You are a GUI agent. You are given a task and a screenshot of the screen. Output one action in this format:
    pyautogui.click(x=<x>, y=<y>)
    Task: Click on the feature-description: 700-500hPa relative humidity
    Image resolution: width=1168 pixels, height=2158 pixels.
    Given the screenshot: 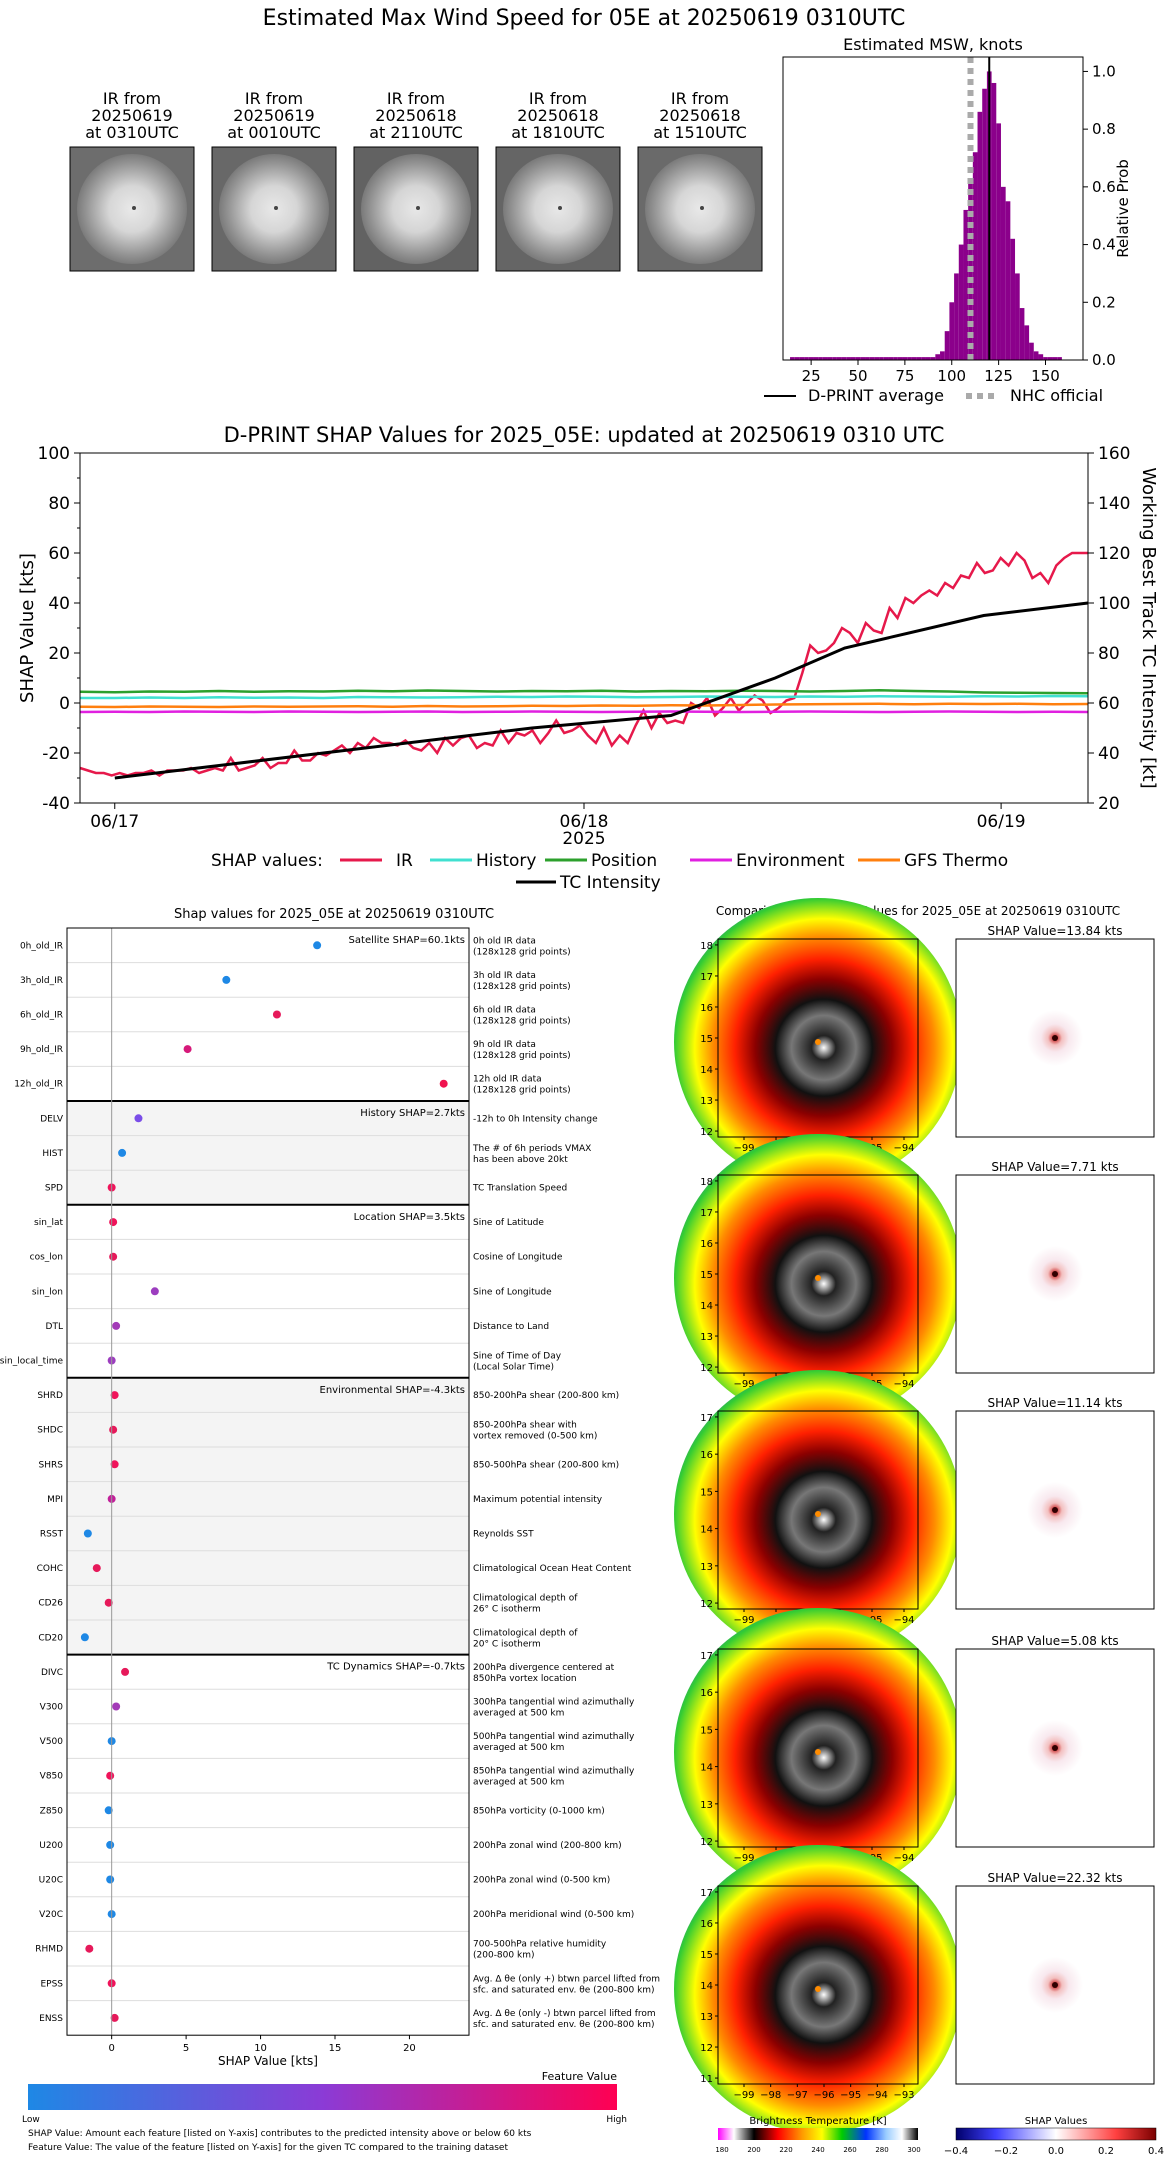 What is the action you would take?
    pyautogui.click(x=540, y=1945)
    